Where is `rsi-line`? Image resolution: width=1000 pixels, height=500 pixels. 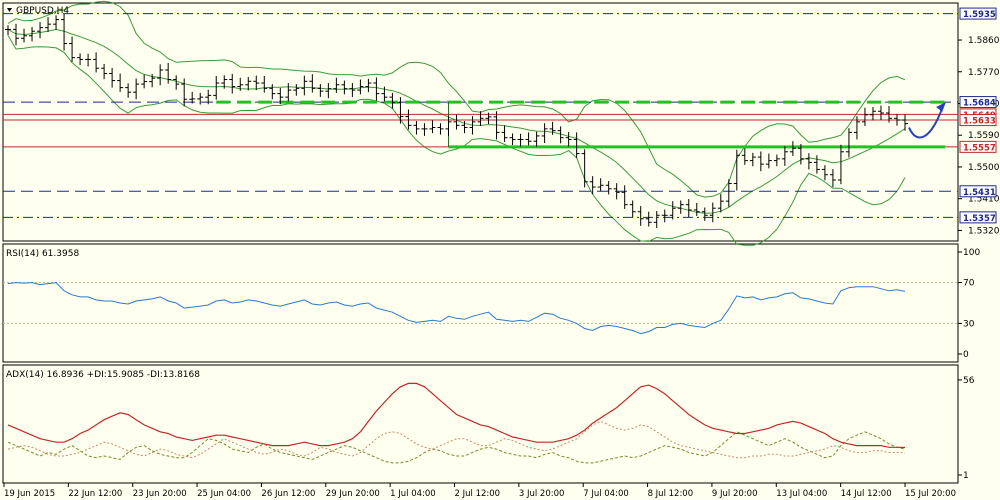
rsi-line is located at coordinates (456, 308).